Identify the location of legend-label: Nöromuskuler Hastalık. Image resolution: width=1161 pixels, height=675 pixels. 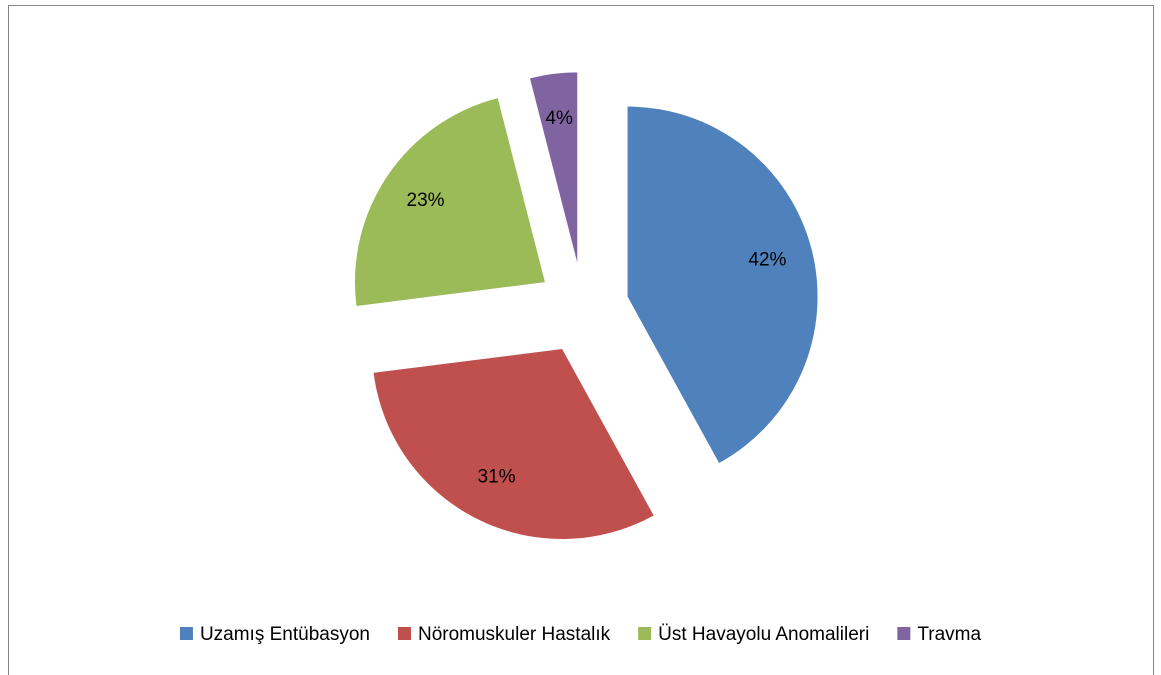
(514, 634).